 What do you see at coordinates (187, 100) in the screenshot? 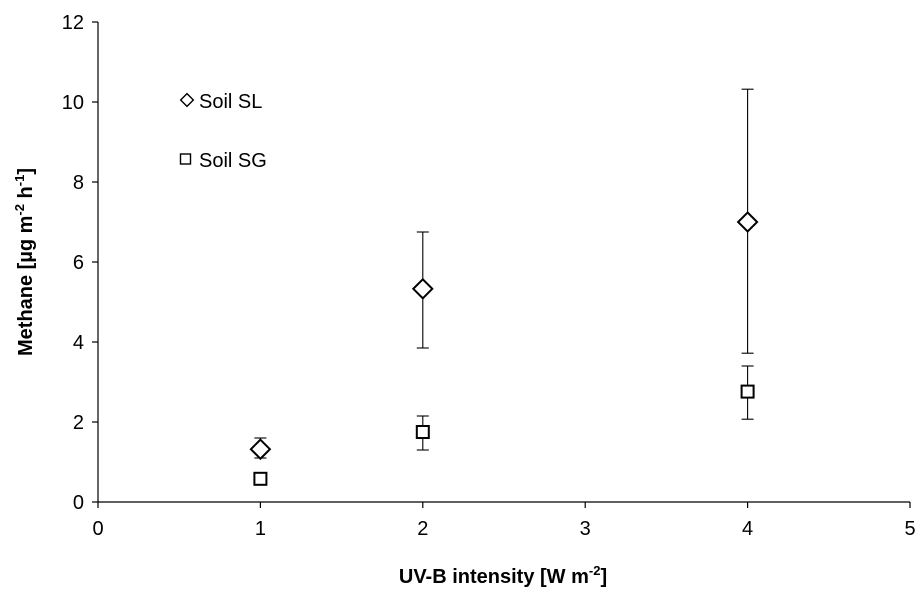
I see `legend-diamond-marker` at bounding box center [187, 100].